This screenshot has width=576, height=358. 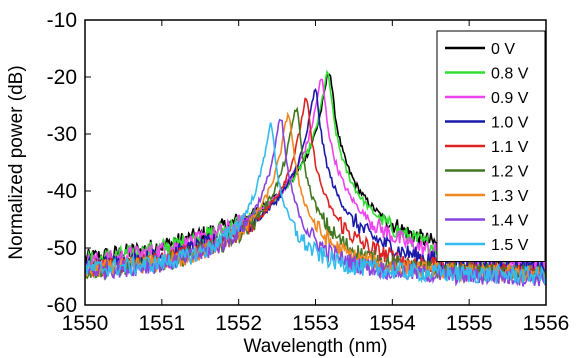 I want to click on y-axis-label: Normalized power (dB), so click(x=16, y=162).